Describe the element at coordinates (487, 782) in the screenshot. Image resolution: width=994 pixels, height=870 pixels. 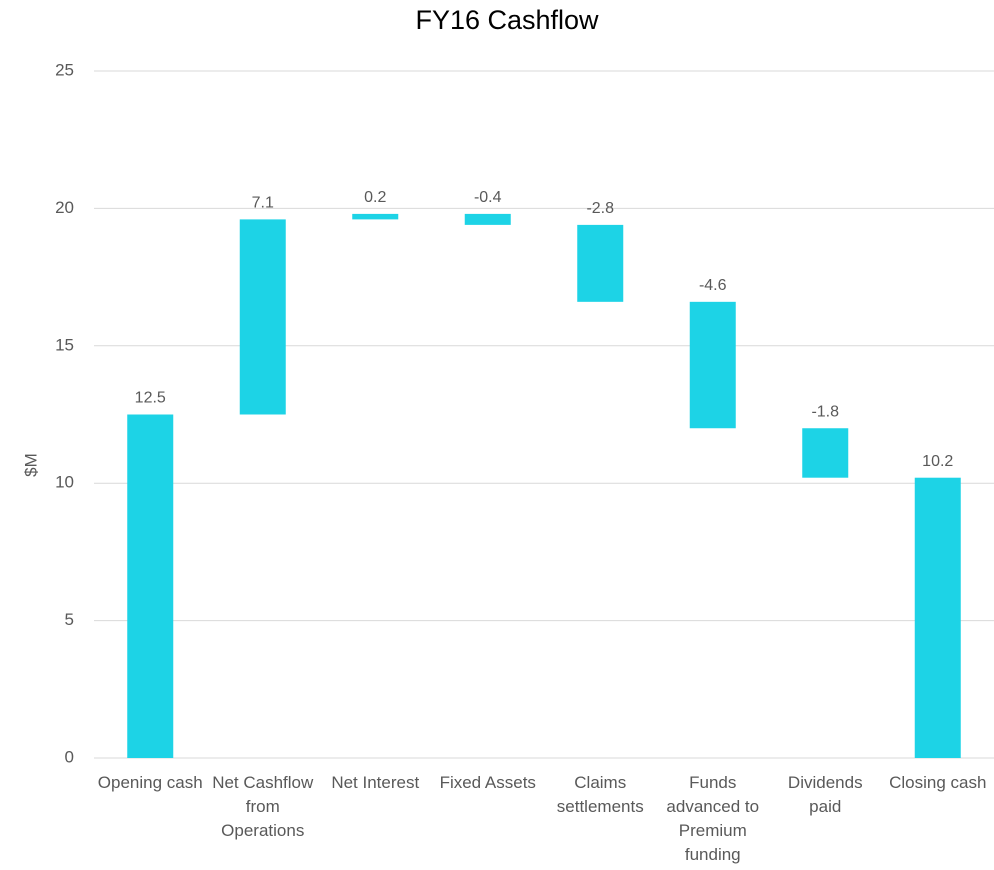
I see `x-tick-label: Fixed Assets` at that location.